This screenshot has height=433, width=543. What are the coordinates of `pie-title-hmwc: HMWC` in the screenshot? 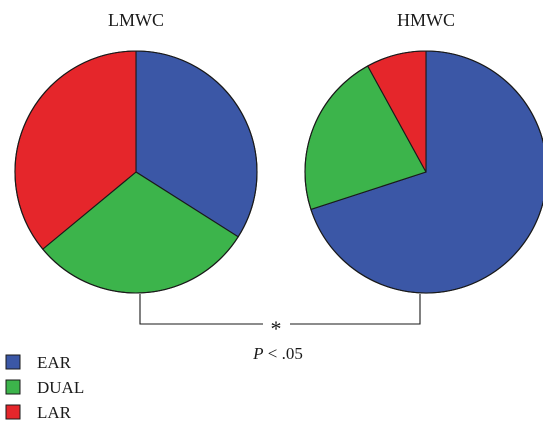 It's located at (426, 20).